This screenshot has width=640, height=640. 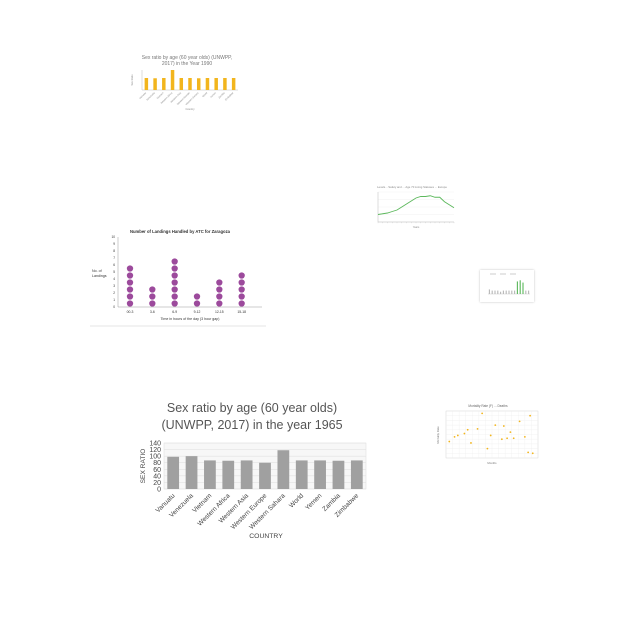 I want to click on chart-small-green-bars, so click(x=507, y=286).